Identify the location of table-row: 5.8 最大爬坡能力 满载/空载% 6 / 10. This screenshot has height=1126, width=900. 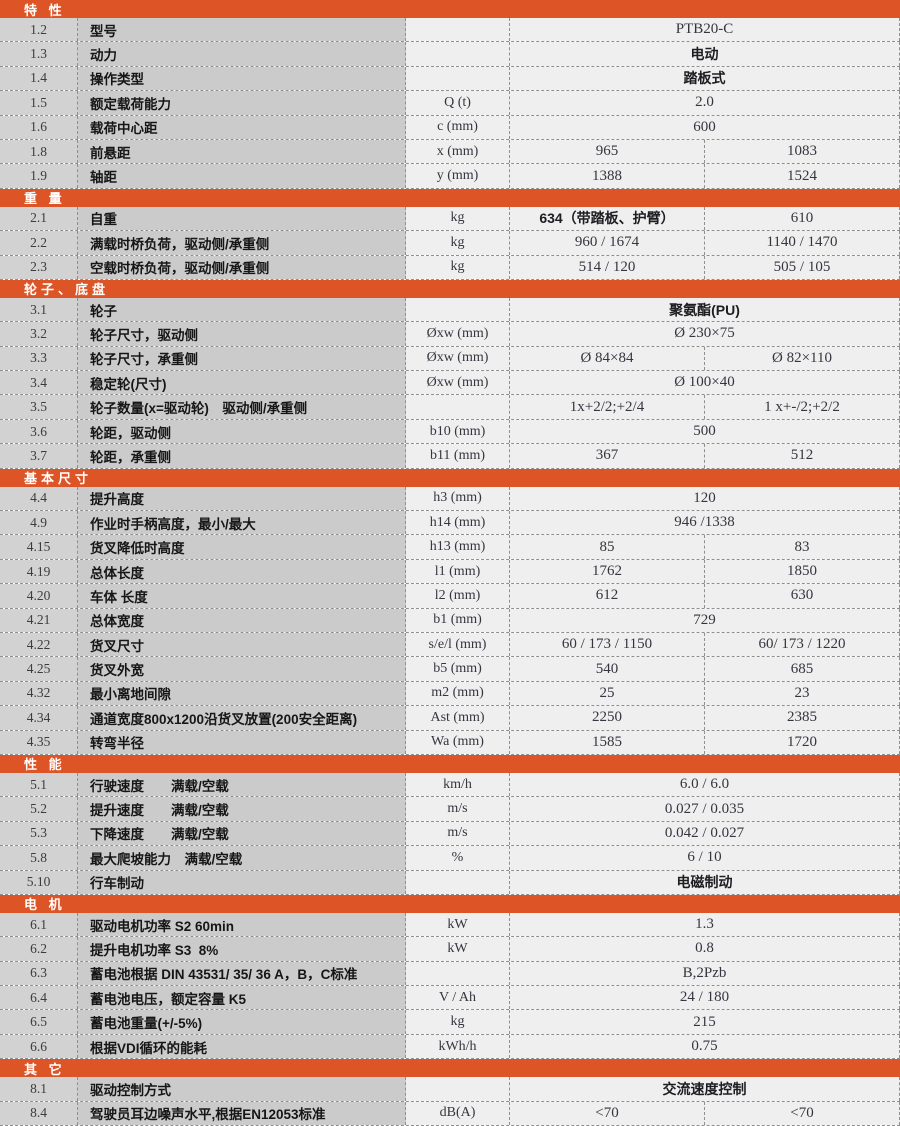
(450, 858).